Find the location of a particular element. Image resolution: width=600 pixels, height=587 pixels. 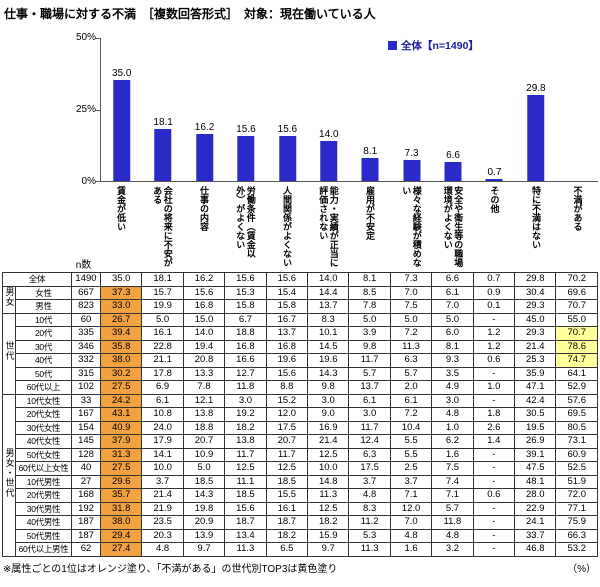

category-label-text: 不満がある is located at coordinates (577, 208).